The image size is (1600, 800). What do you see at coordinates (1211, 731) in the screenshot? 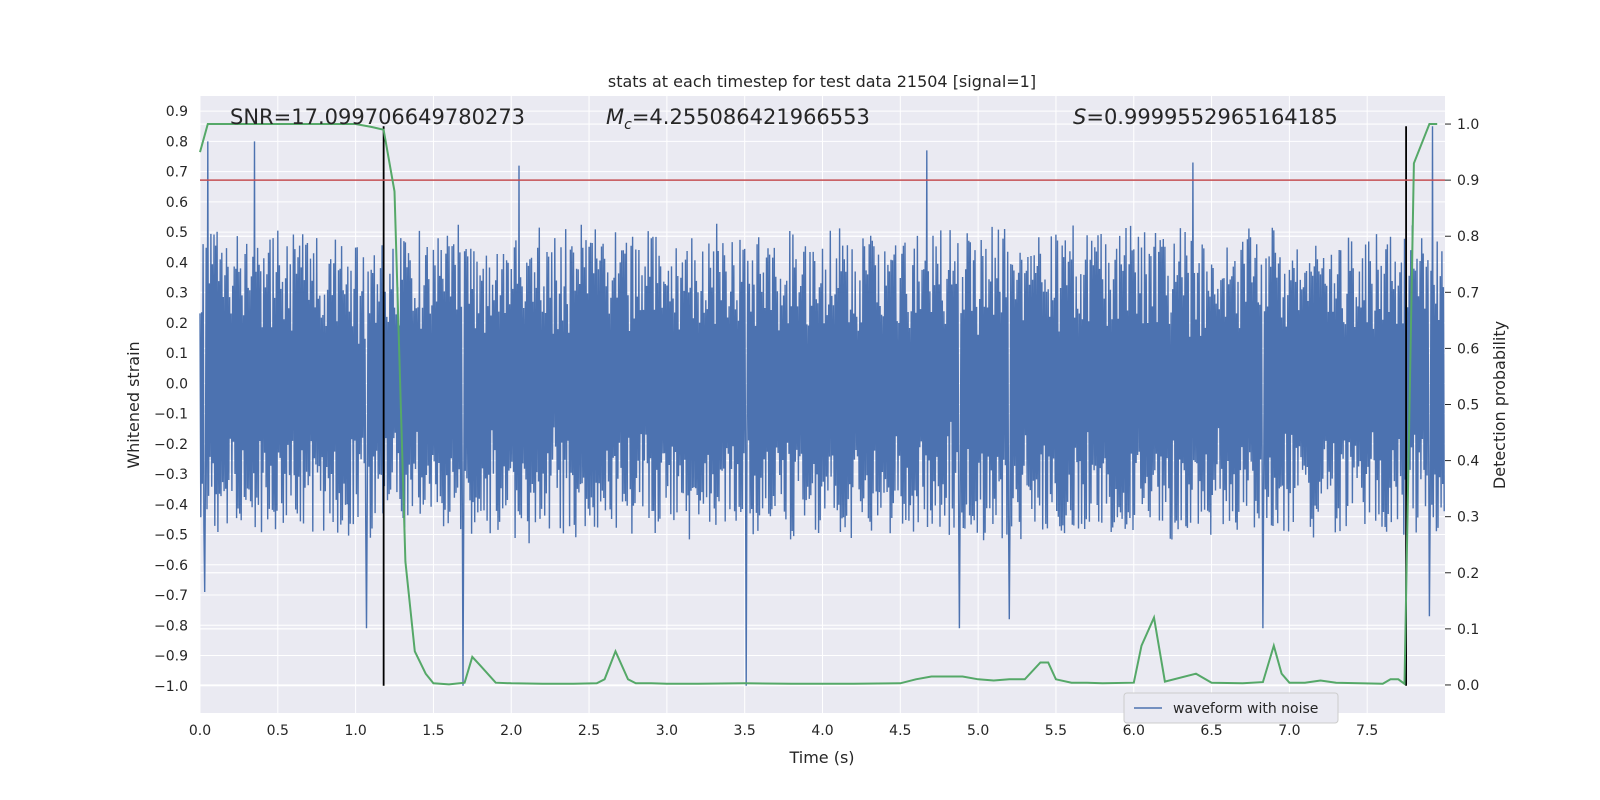
I see `x-tick-label: 6.5` at bounding box center [1211, 731].